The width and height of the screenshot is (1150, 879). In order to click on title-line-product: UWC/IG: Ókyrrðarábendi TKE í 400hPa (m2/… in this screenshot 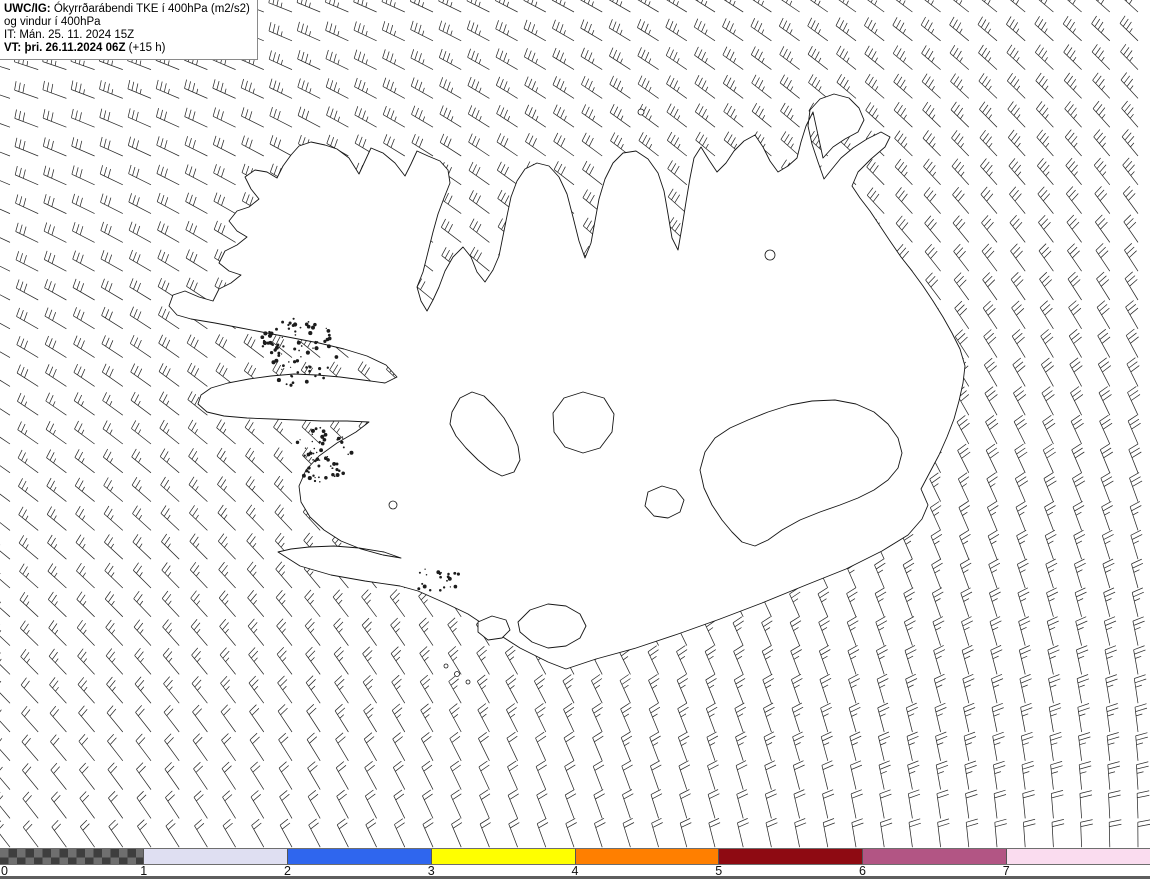, I will do `click(127, 9)`.